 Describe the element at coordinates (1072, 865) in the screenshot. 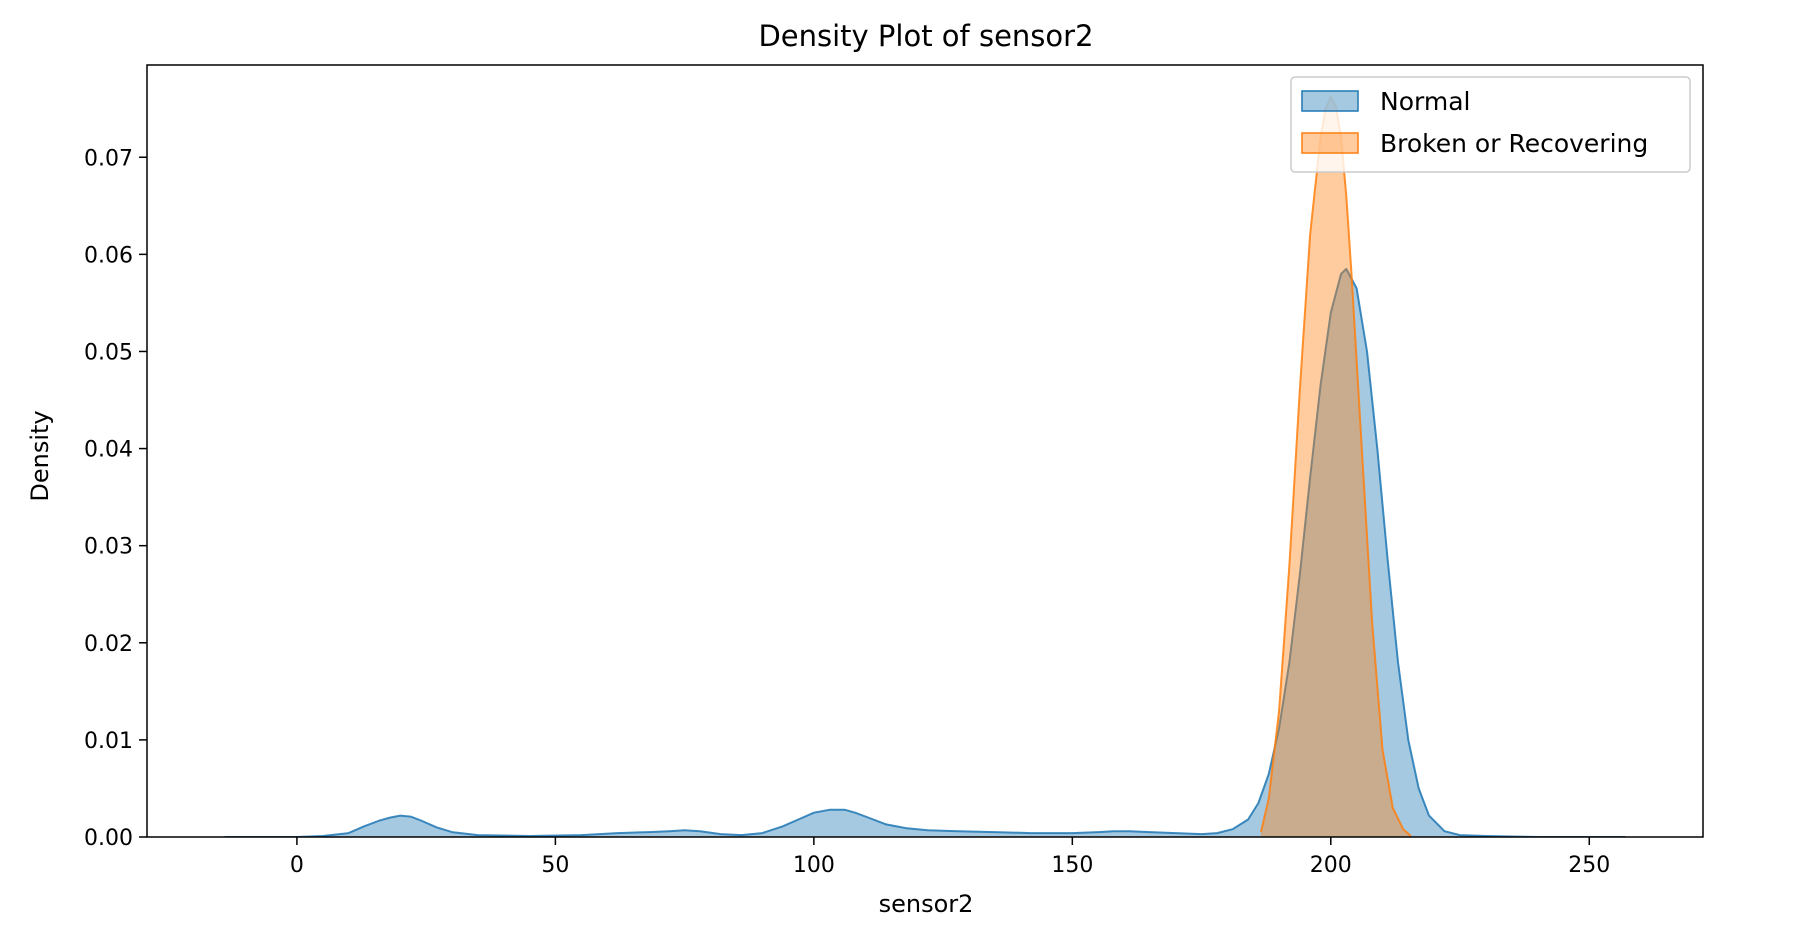

I see `x-tick-label: 150` at that location.